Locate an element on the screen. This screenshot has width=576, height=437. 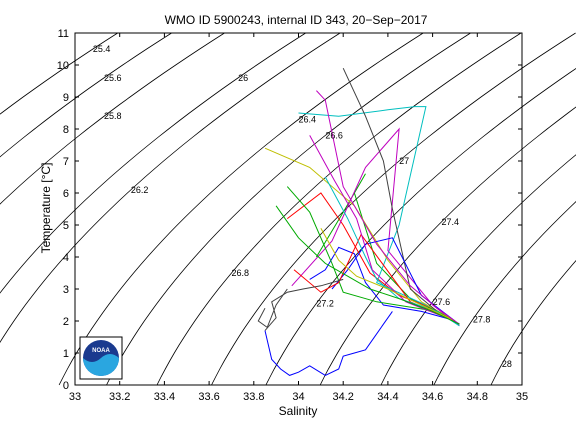
y-tick-label: 2 is located at coordinates (66, 322).